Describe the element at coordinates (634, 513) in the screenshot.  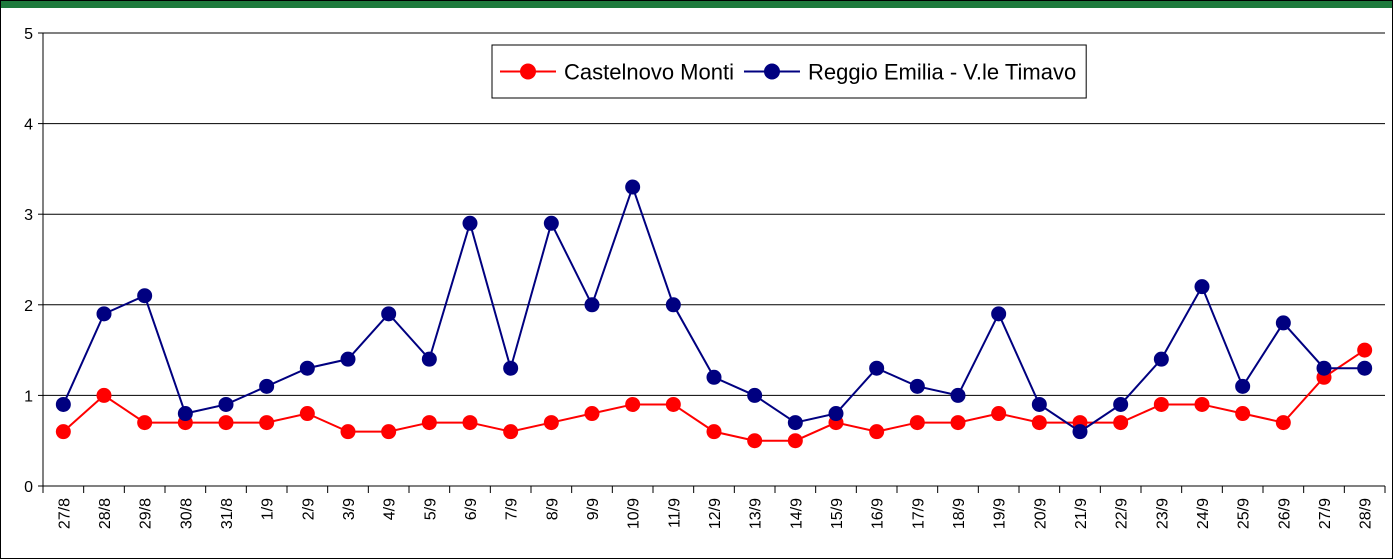
I see `x-tick-label: 10/9` at that location.